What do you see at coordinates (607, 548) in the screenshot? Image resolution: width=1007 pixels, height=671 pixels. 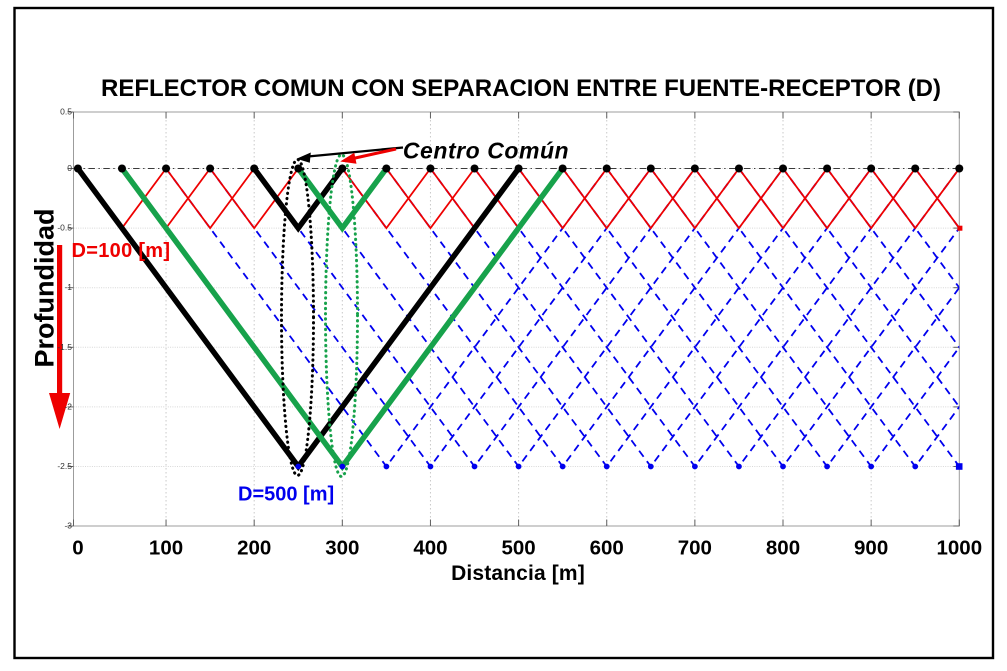 I see `svg-text: 600` at bounding box center [607, 548].